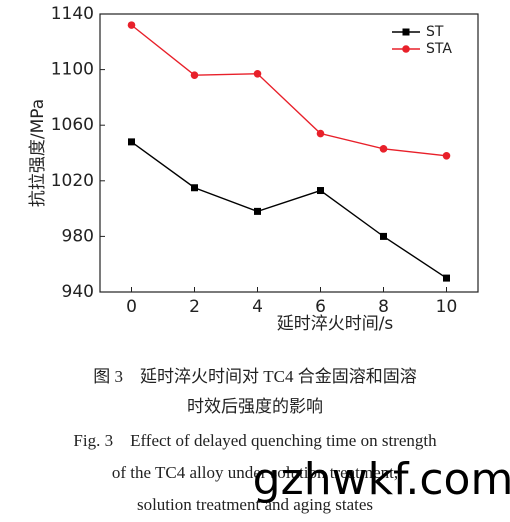 Image resolution: width=510 pixels, height=522 pixels. What do you see at coordinates (447, 307) in the screenshot?
I see `x-tick-label: 10` at bounding box center [447, 307].